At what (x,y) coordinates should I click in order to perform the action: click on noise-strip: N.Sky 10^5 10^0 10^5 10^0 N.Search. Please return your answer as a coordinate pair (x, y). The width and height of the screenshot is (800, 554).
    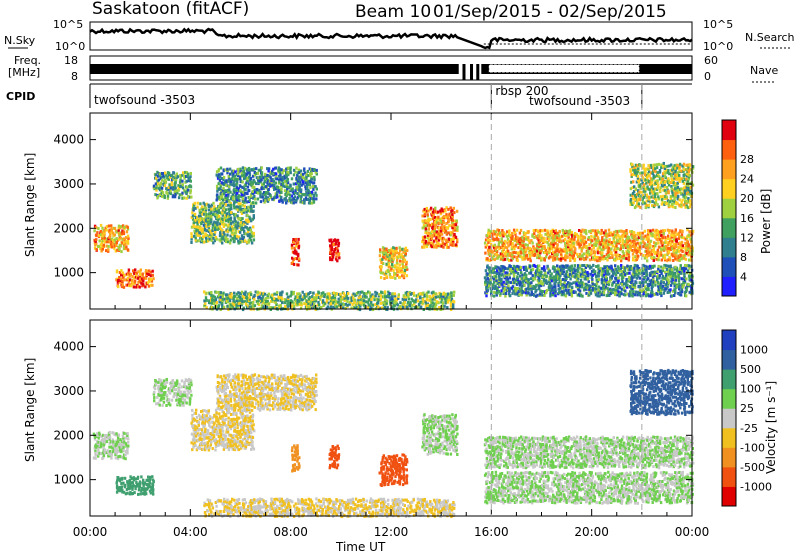
    Looking at the image, I should click on (399, 35).